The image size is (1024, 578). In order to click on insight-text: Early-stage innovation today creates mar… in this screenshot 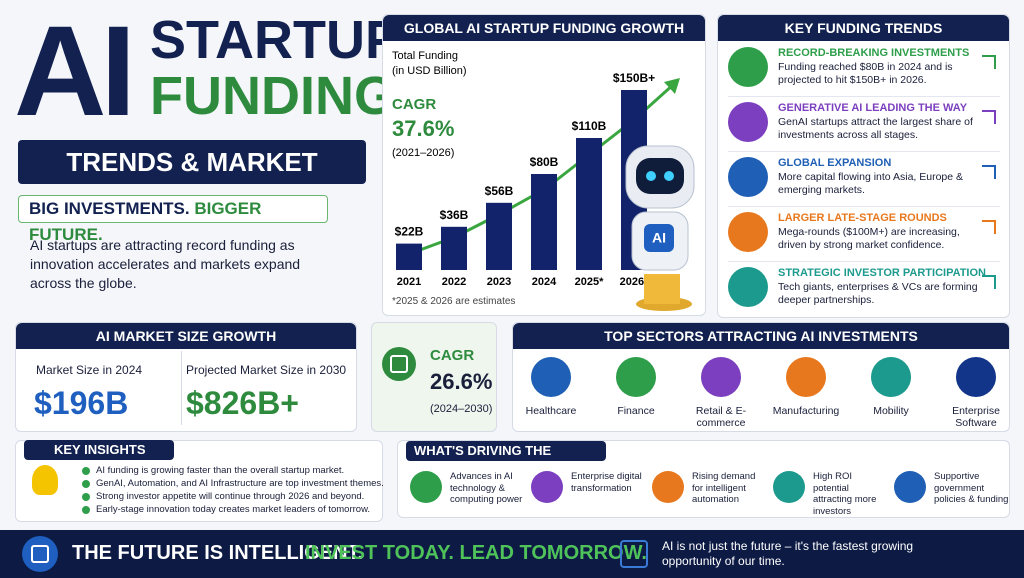, I will do `click(233, 509)`.